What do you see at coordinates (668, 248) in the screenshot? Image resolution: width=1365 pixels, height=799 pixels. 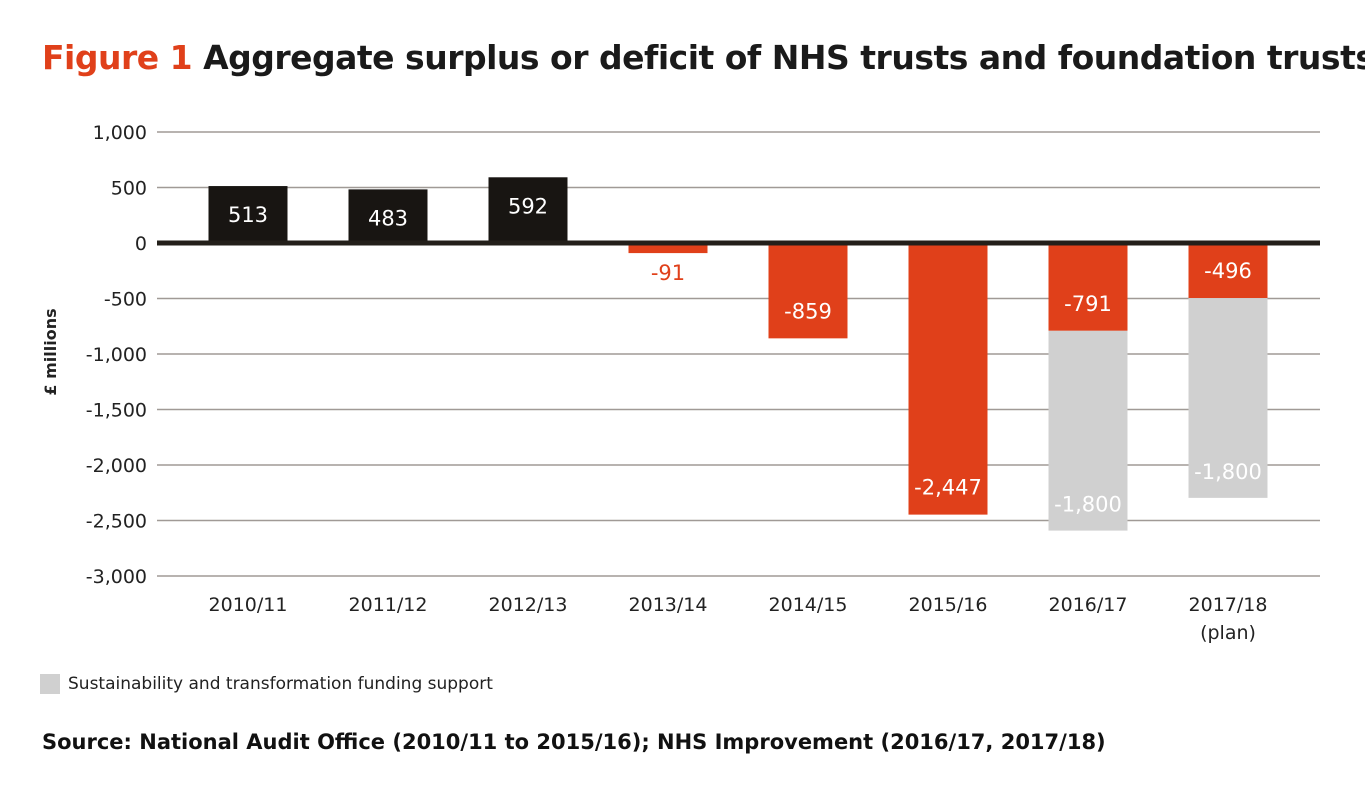 I see `bar-2013/14` at bounding box center [668, 248].